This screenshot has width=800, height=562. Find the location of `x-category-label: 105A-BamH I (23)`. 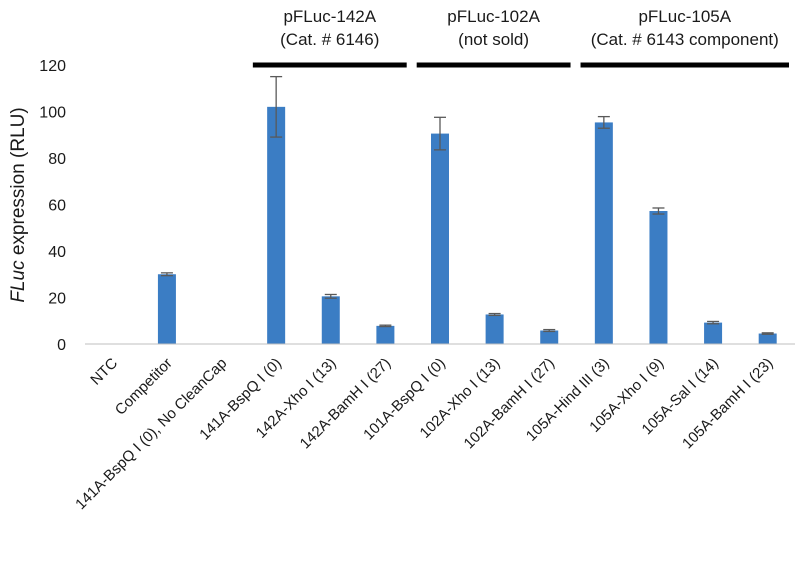

x-category-label: 105A-BamH I (23) is located at coordinates (728, 404).